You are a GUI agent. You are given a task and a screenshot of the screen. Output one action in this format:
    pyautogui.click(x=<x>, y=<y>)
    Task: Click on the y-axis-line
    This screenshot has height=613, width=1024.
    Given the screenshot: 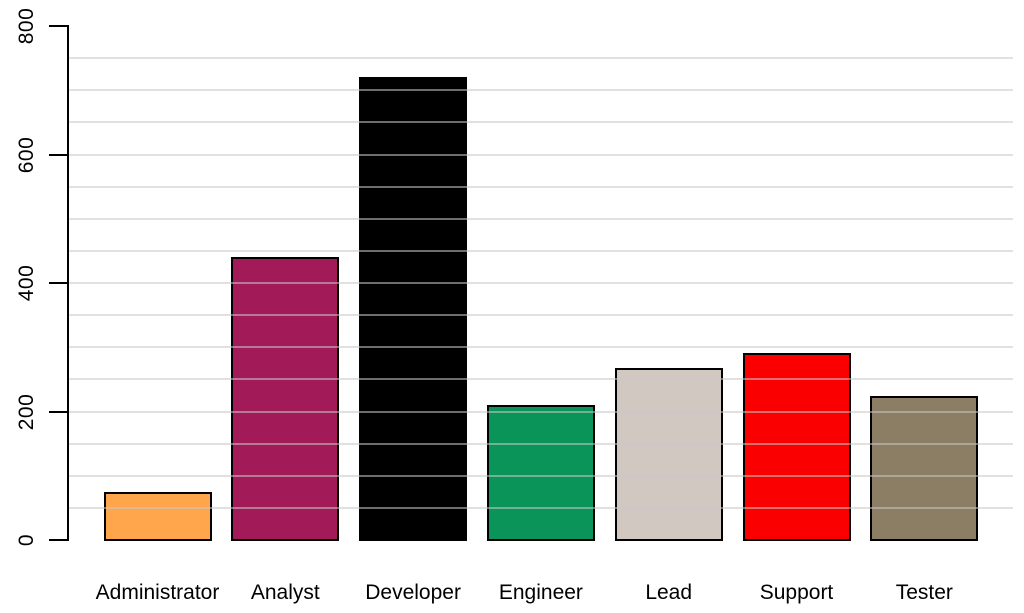 What is the action you would take?
    pyautogui.click(x=68, y=283)
    